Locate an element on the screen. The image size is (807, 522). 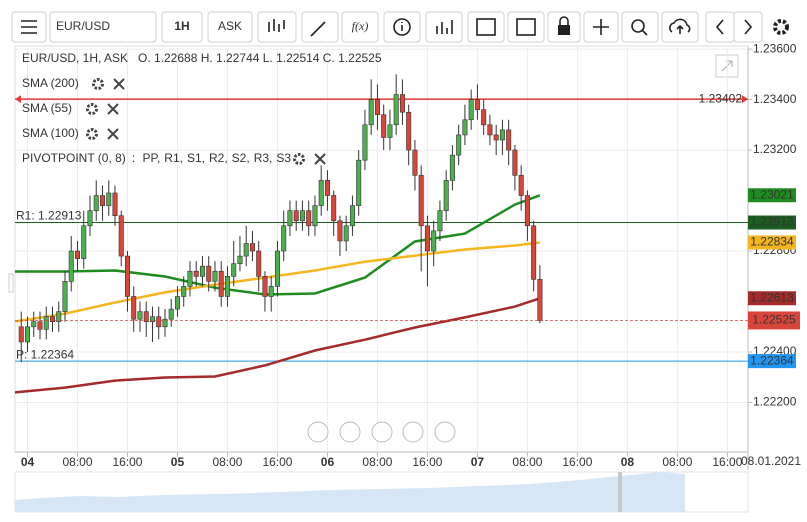
zoom-button is located at coordinates (640, 27).